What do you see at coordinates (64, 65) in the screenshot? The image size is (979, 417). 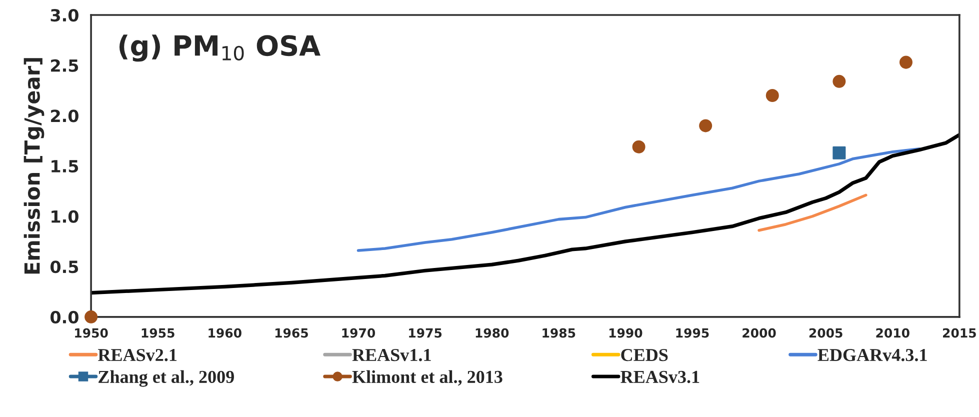 I see `y-tick-label: 2.5` at bounding box center [64, 65].